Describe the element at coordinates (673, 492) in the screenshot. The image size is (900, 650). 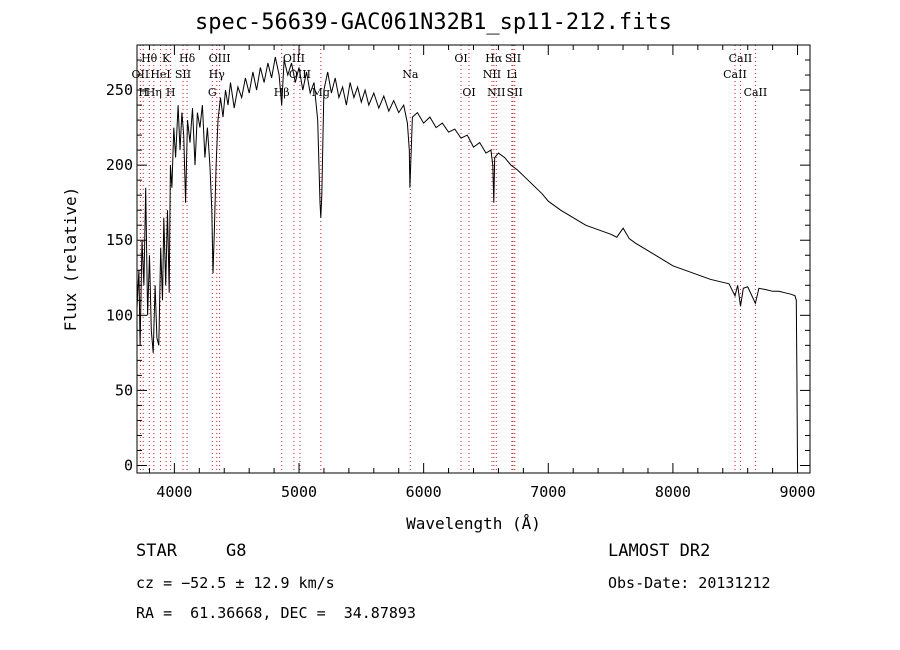
I see `x-tick-label: 8000` at that location.